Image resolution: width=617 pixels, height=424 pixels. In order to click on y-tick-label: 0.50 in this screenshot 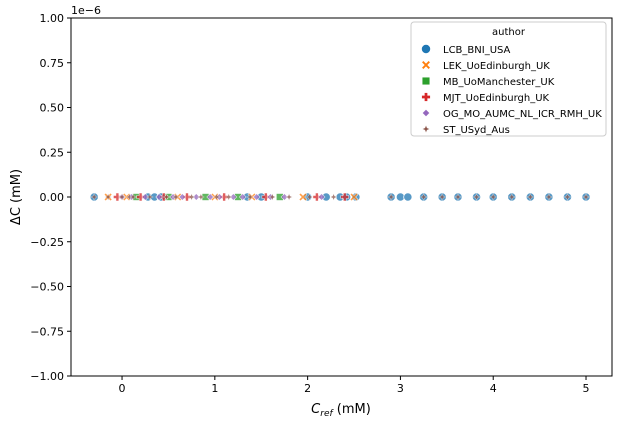, I will do `click(52, 108)`.